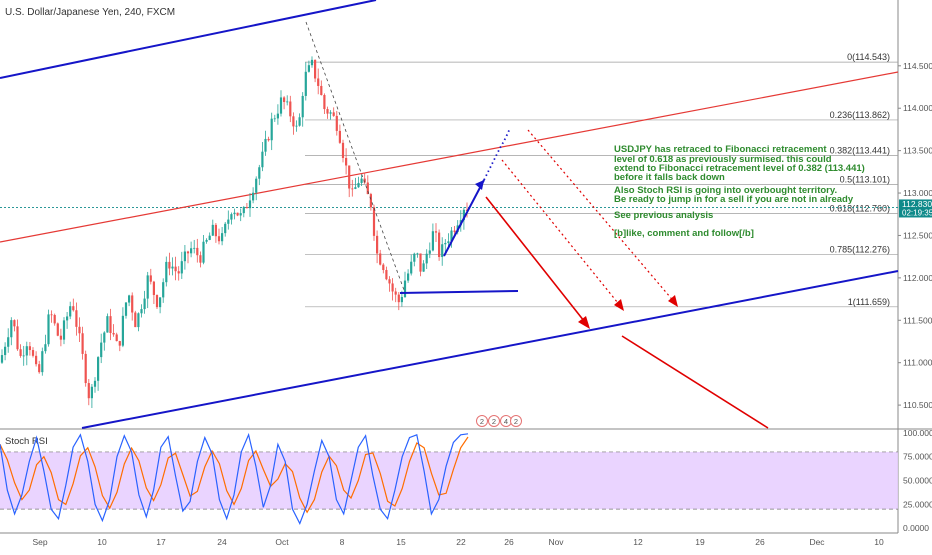  I want to click on fib-level-label: 0.785(112.276), so click(860, 249).